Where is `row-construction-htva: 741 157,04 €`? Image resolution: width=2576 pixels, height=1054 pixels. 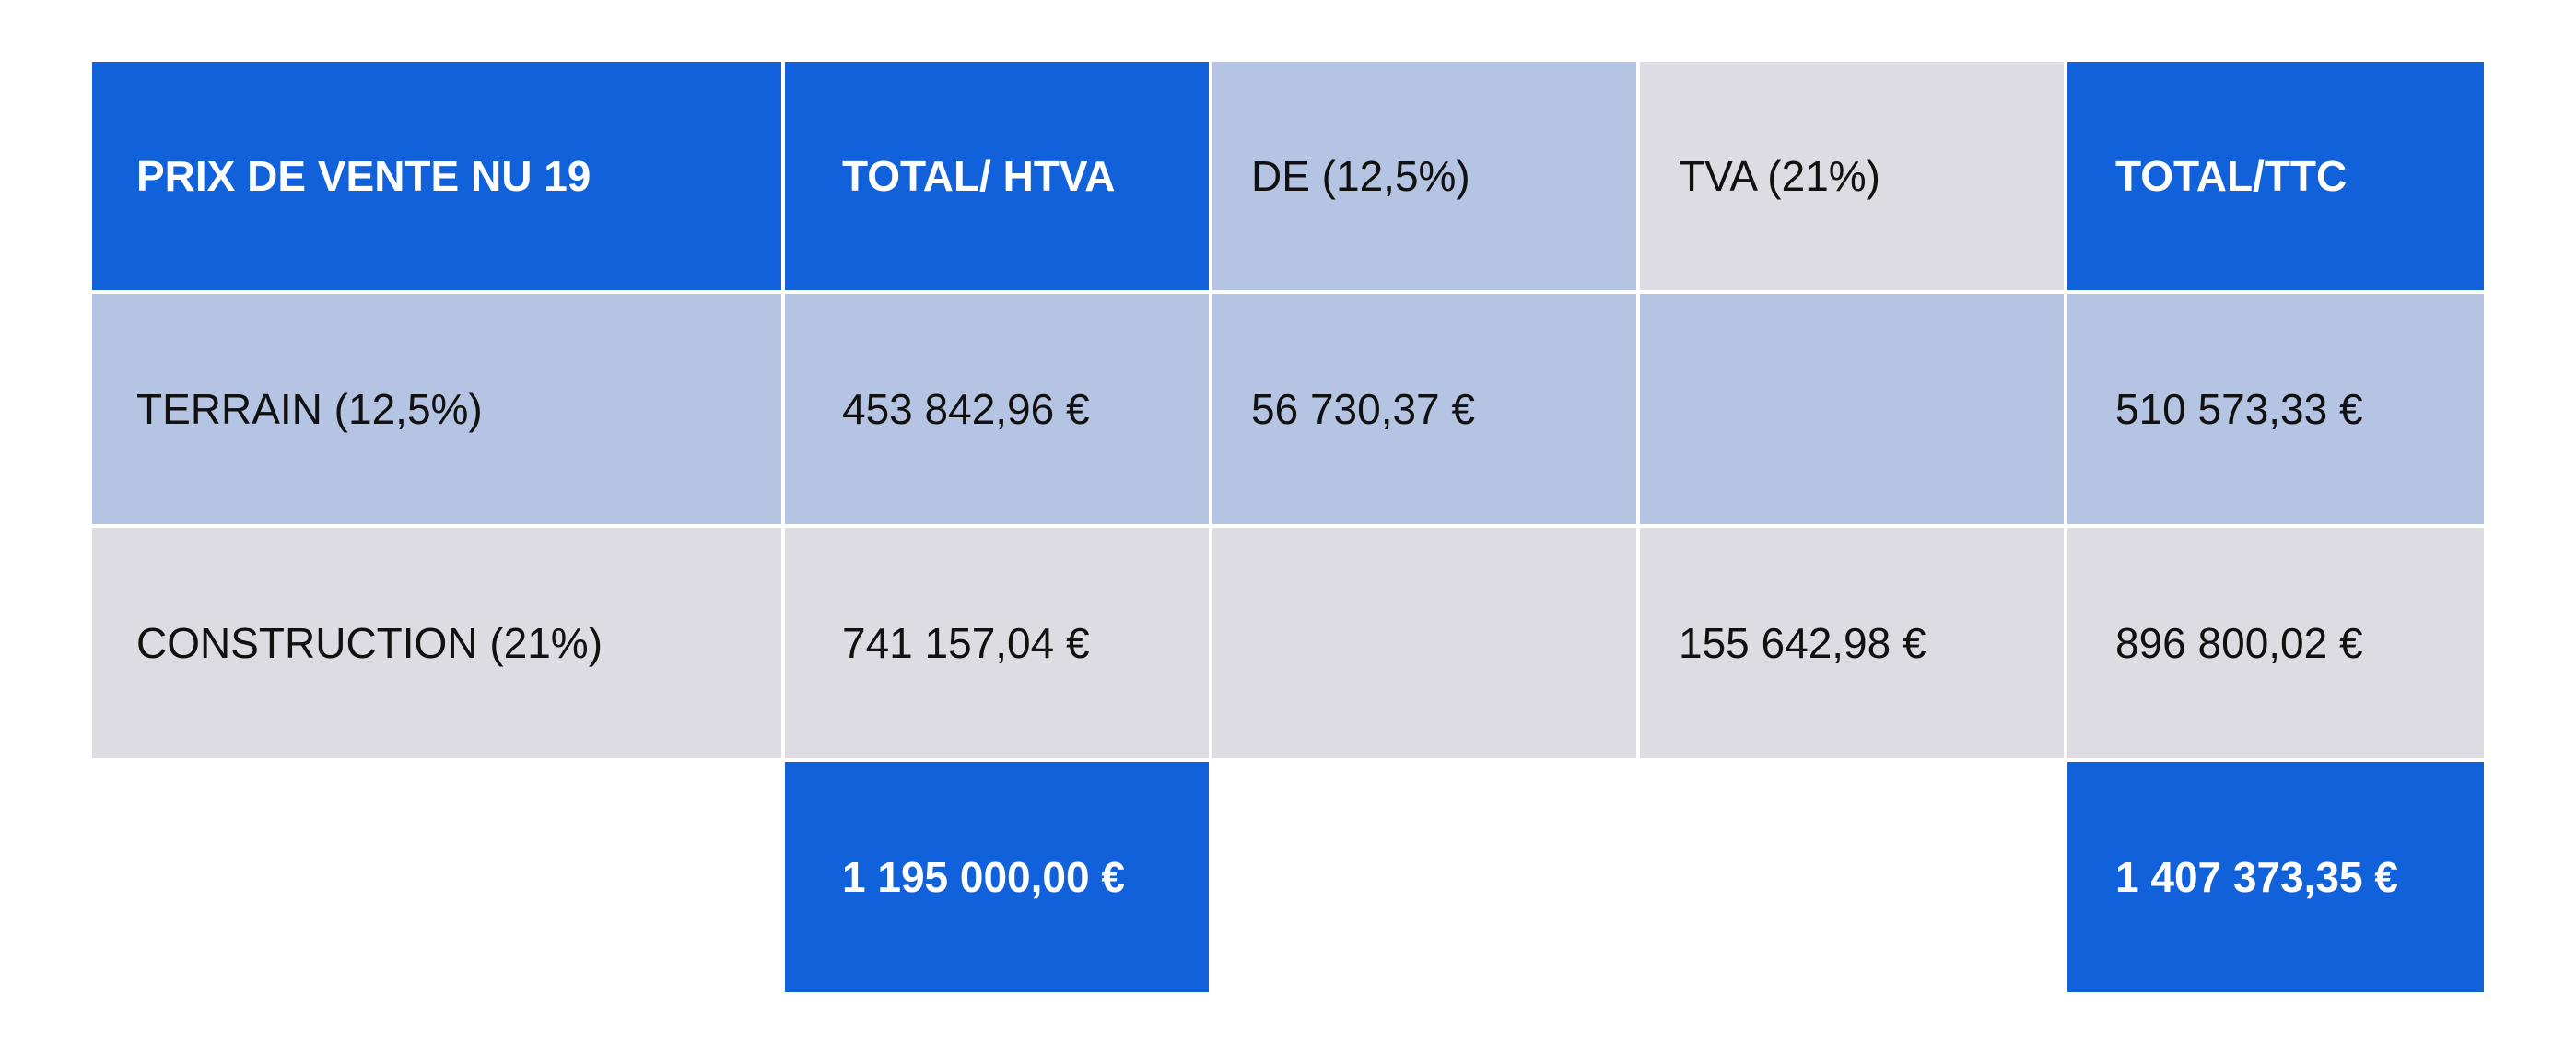
row-construction-htva: 741 157,04 € is located at coordinates (997, 643).